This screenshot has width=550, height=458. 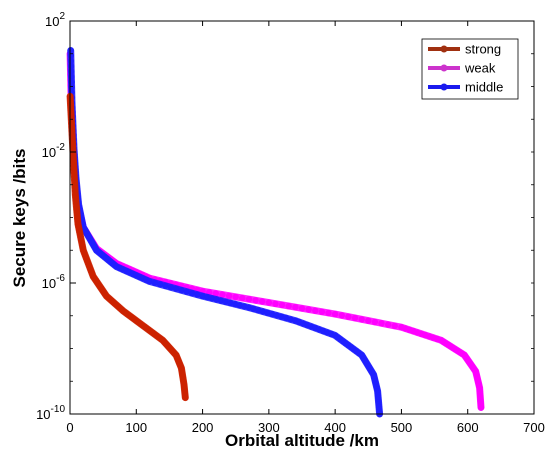 I want to click on data-point-strong, so click(x=185, y=397).